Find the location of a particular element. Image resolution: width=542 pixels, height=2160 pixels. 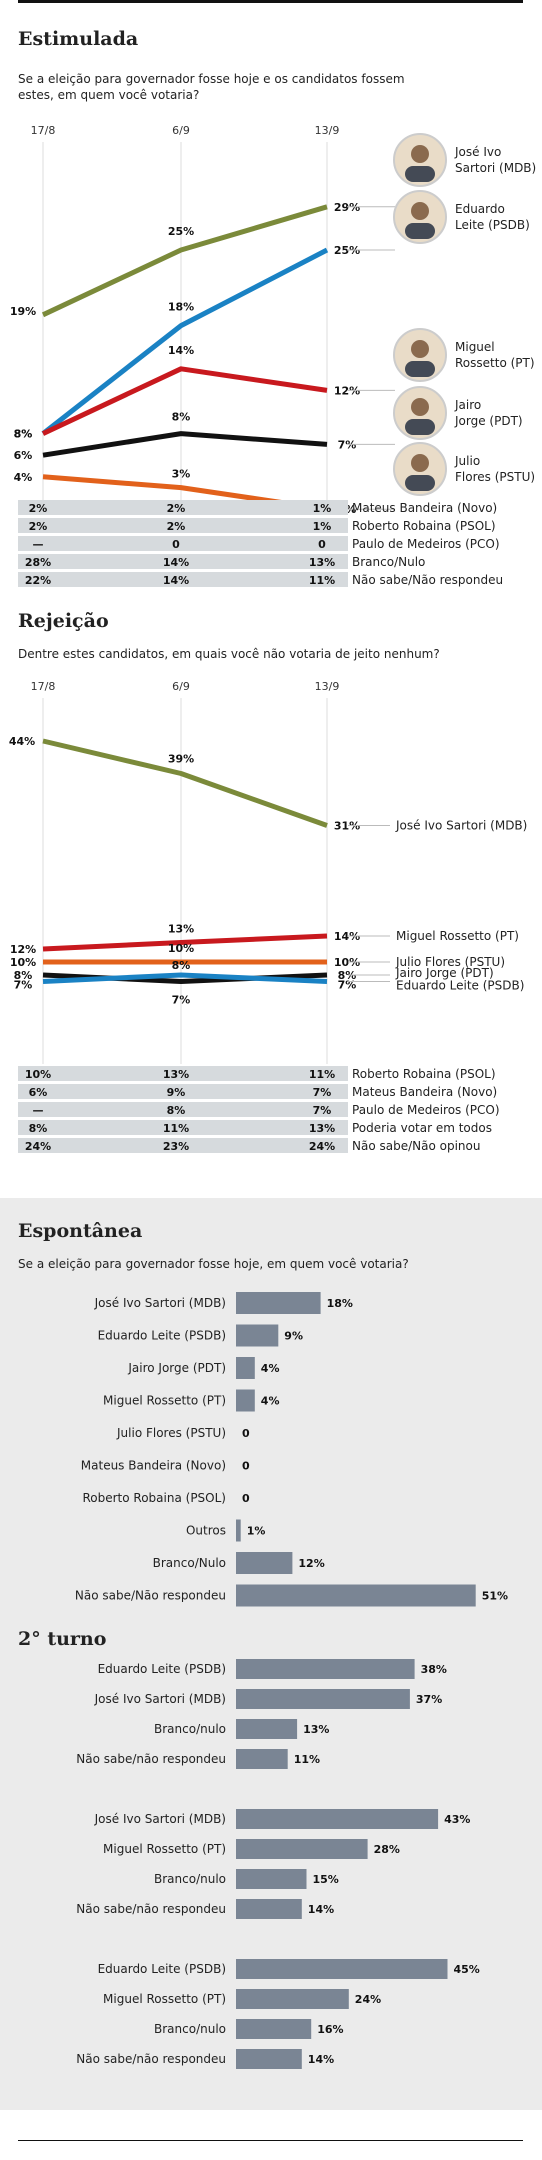

data-label: 7% is located at coordinates (347, 985).